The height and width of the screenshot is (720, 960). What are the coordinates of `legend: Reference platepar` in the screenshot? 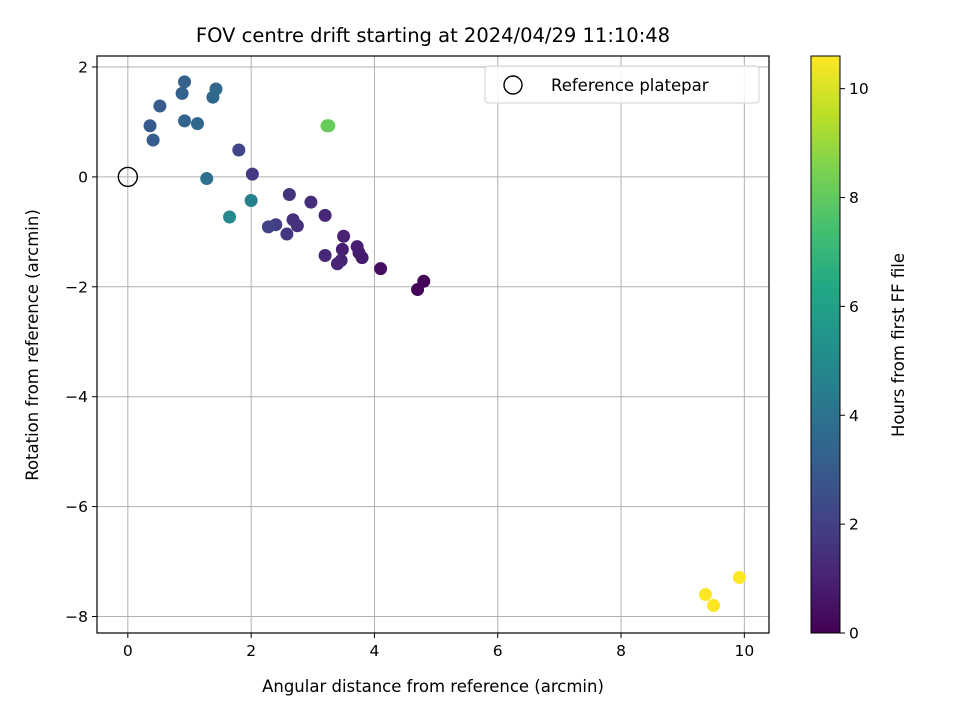 It's located at (622, 84).